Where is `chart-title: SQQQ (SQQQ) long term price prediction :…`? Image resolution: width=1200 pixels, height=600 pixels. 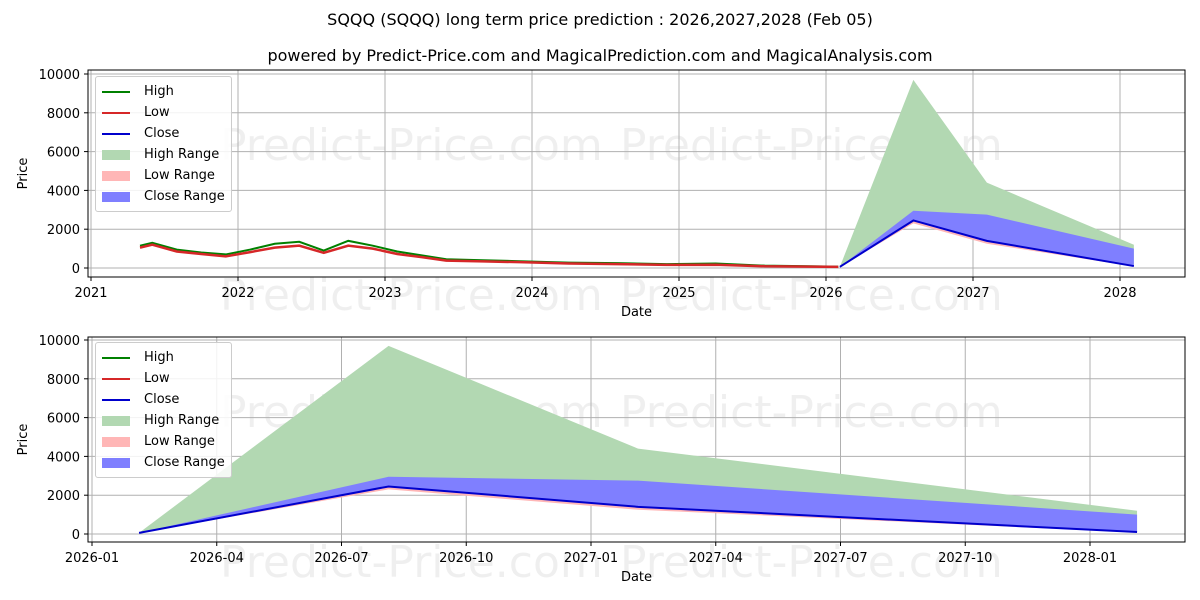
chart-title: SQQQ (SQQQ) long term price prediction :… is located at coordinates (600, 19).